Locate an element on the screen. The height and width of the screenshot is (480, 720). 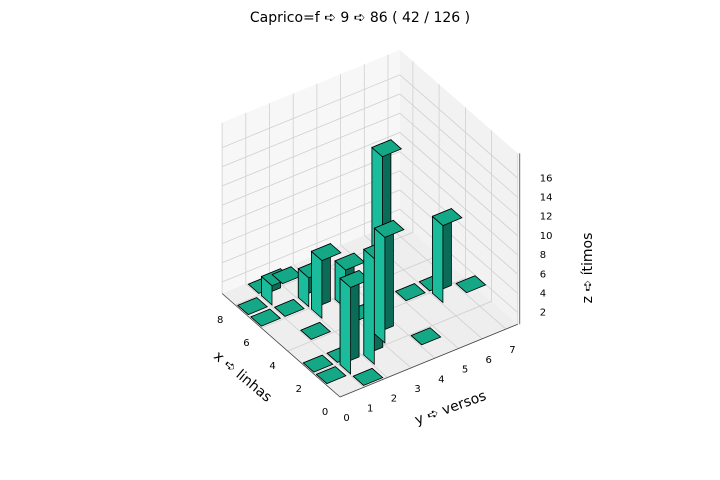
x-tick-label: 8 is located at coordinates (220, 320).